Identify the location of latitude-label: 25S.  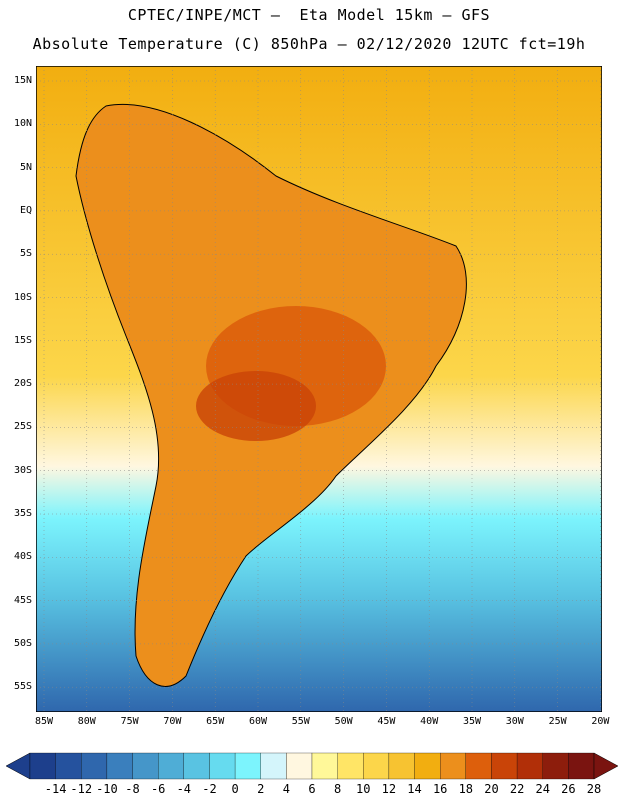
(22, 427).